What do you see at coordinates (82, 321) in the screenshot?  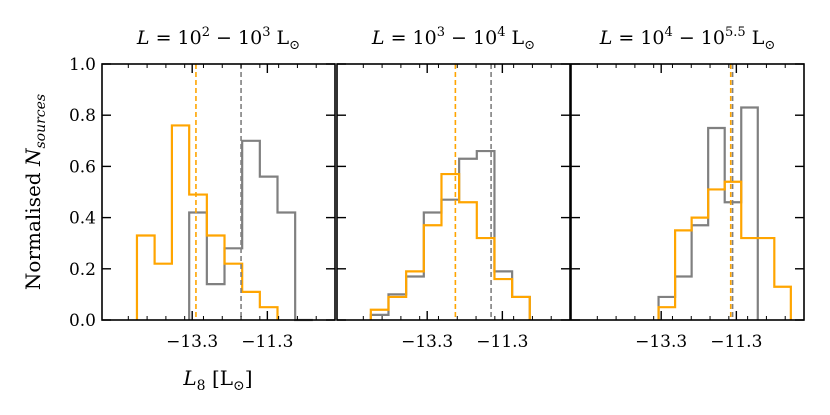 I see `y-tick-label: 0.0` at bounding box center [82, 321].